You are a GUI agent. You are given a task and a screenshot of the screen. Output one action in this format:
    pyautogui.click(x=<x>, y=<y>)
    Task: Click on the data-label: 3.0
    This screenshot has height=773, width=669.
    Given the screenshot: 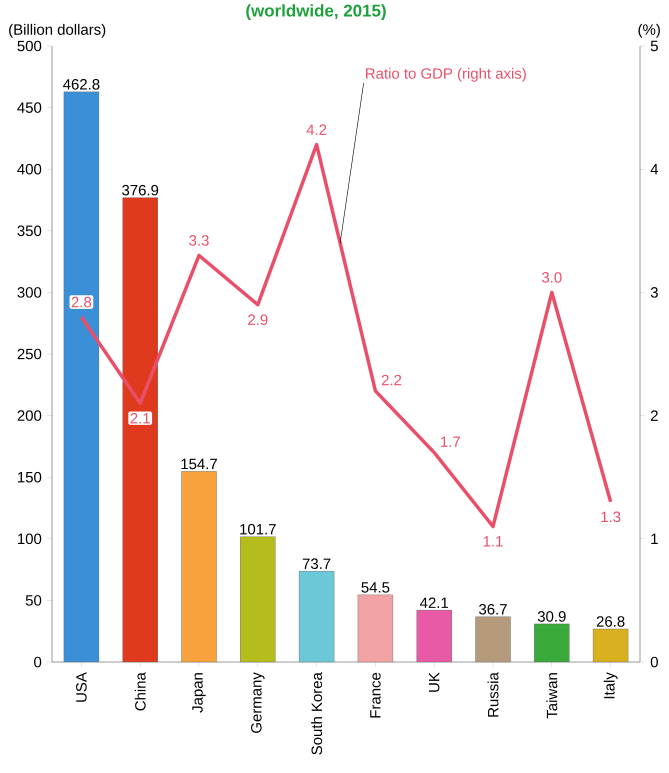 What is the action you would take?
    pyautogui.click(x=552, y=277)
    